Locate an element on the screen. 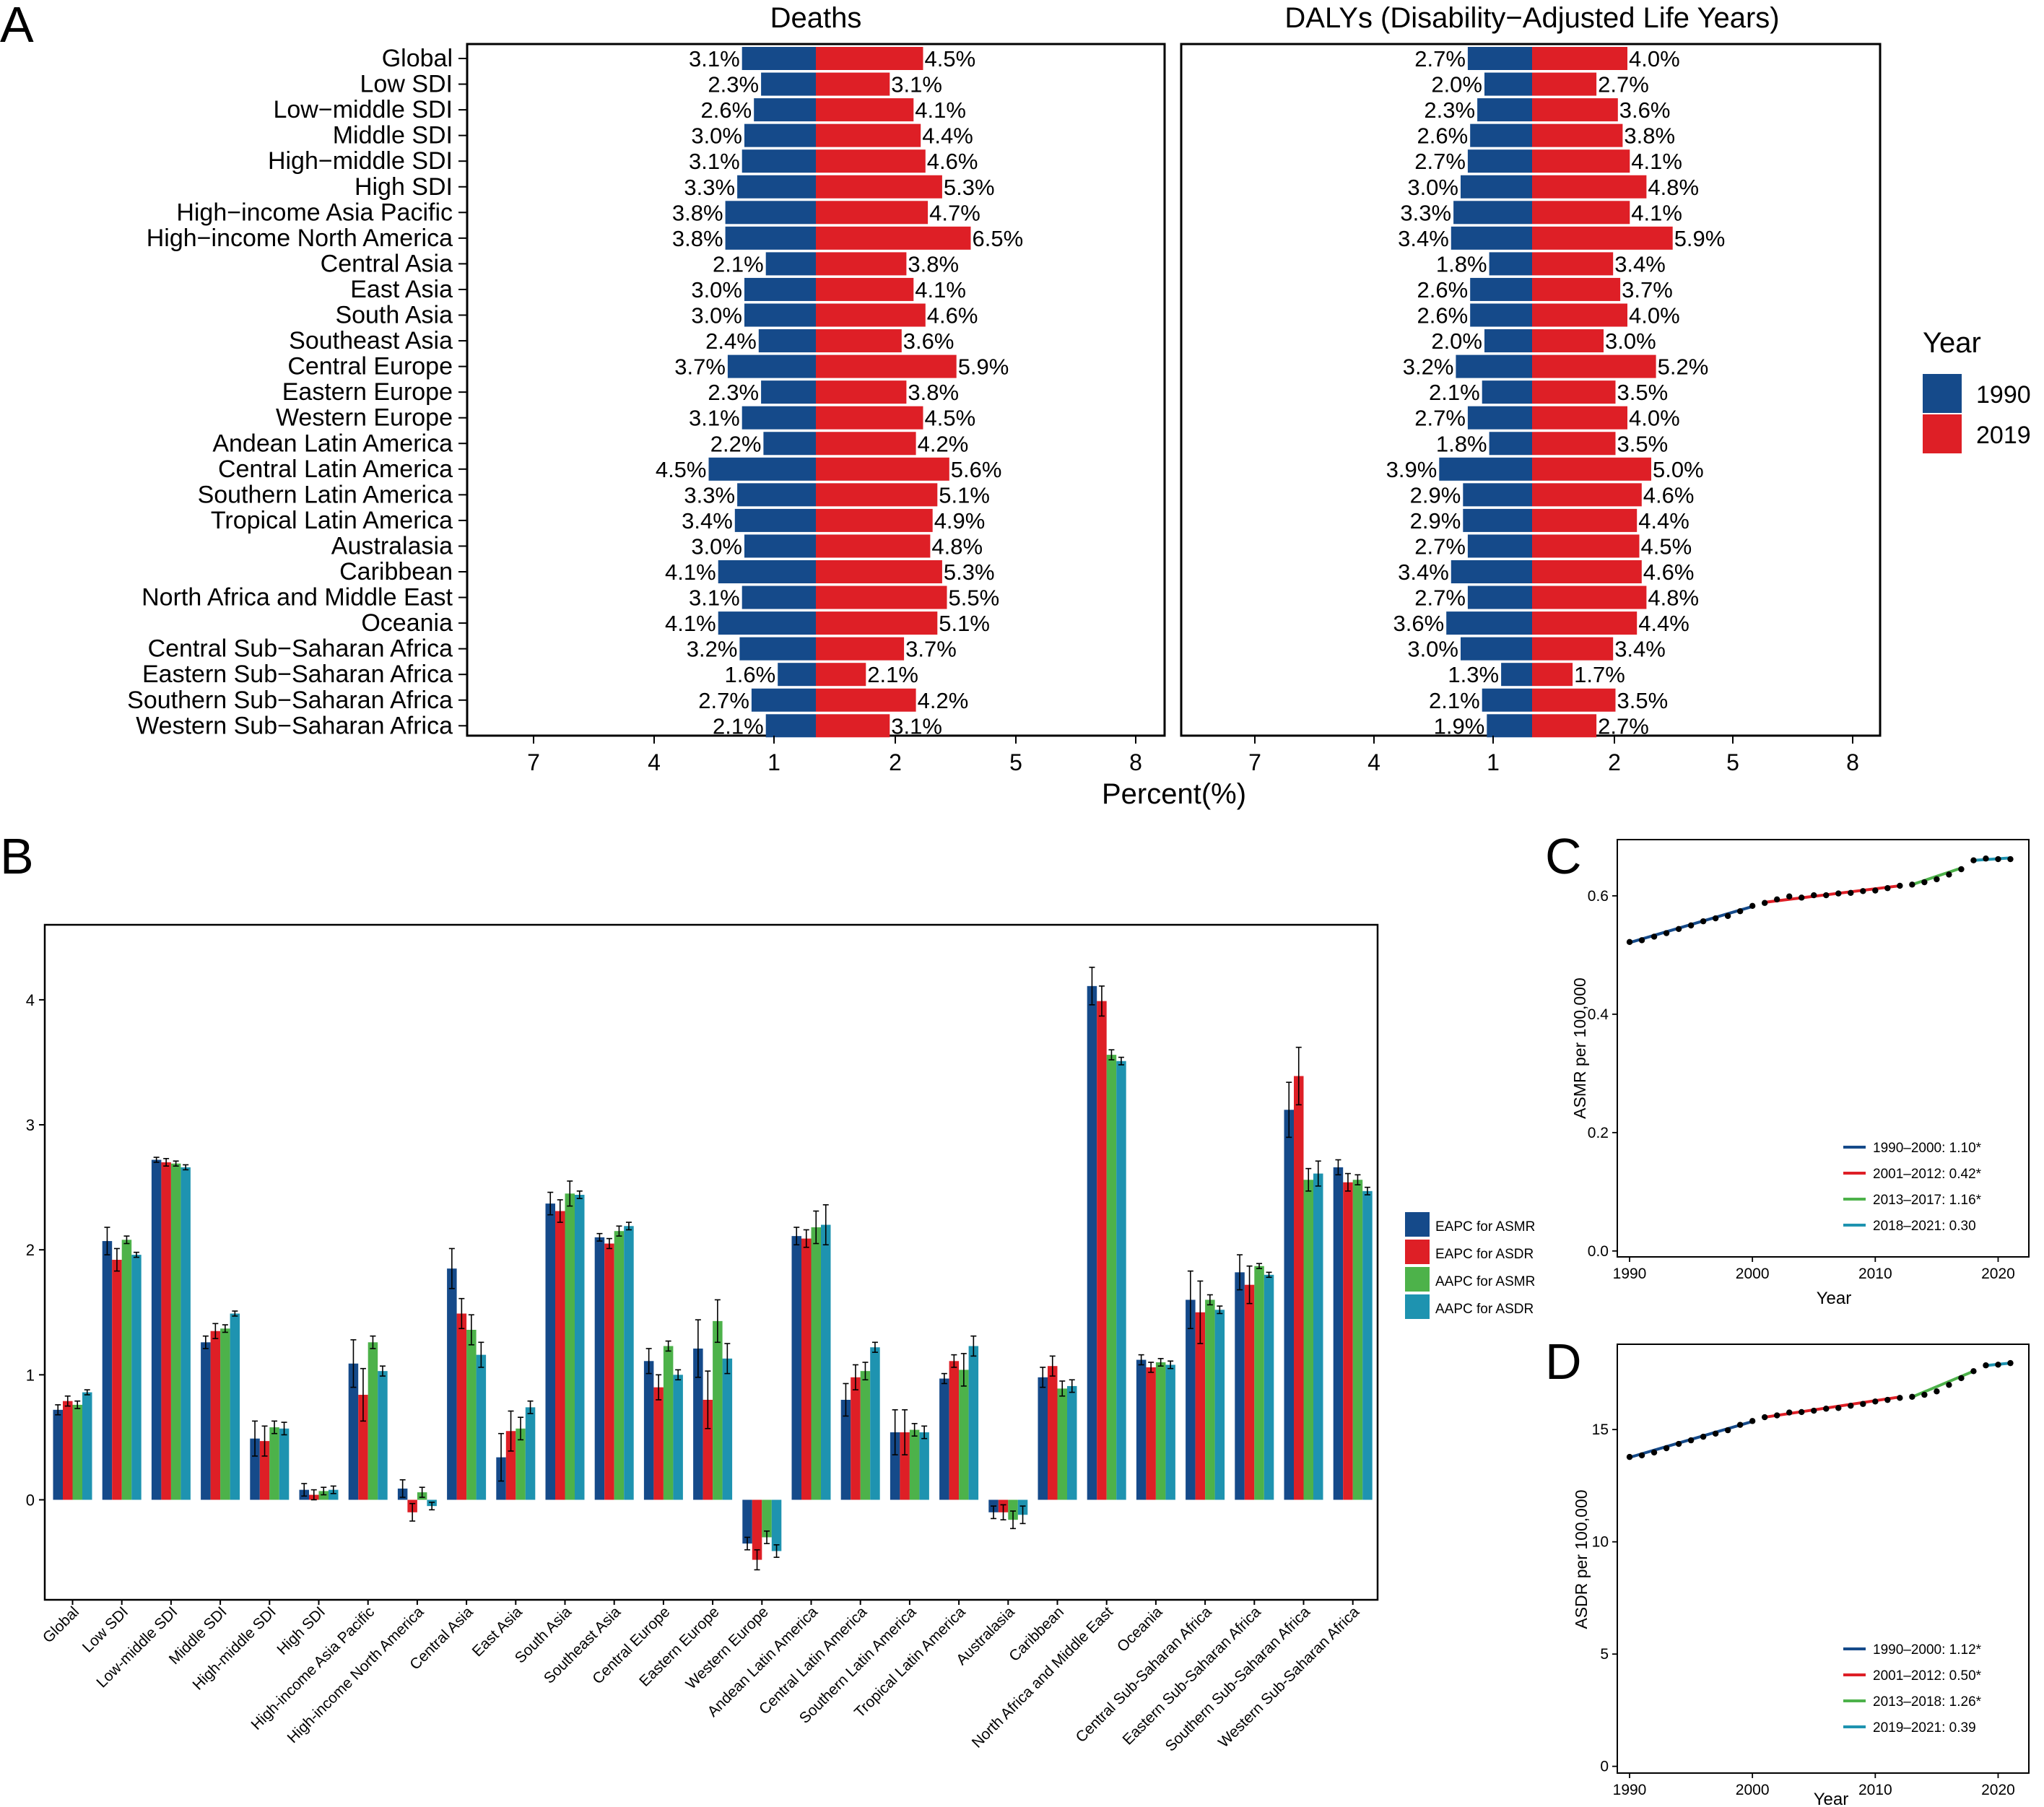  deaths-bar-1990-global is located at coordinates (779, 58).